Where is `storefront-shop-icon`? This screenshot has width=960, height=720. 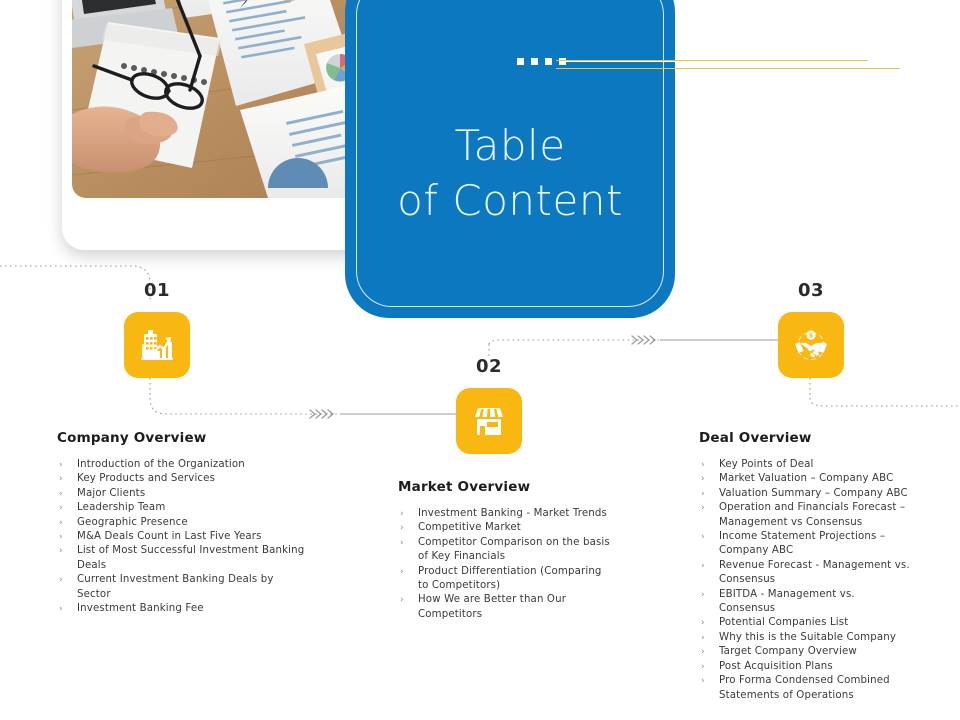
storefront-shop-icon is located at coordinates (489, 421).